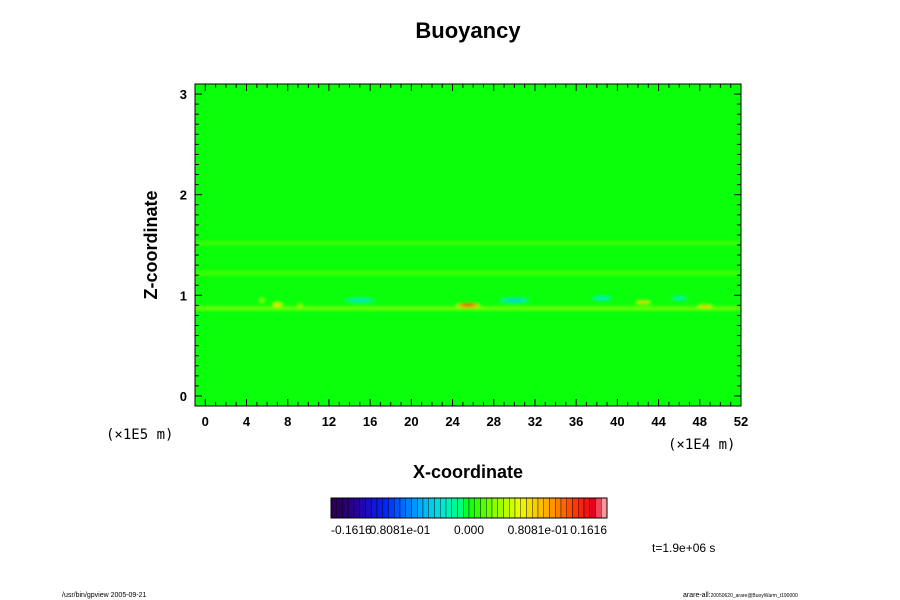 The width and height of the screenshot is (900, 600). What do you see at coordinates (588, 530) in the screenshot?
I see `colorbar-tick-label: 0.1616` at bounding box center [588, 530].